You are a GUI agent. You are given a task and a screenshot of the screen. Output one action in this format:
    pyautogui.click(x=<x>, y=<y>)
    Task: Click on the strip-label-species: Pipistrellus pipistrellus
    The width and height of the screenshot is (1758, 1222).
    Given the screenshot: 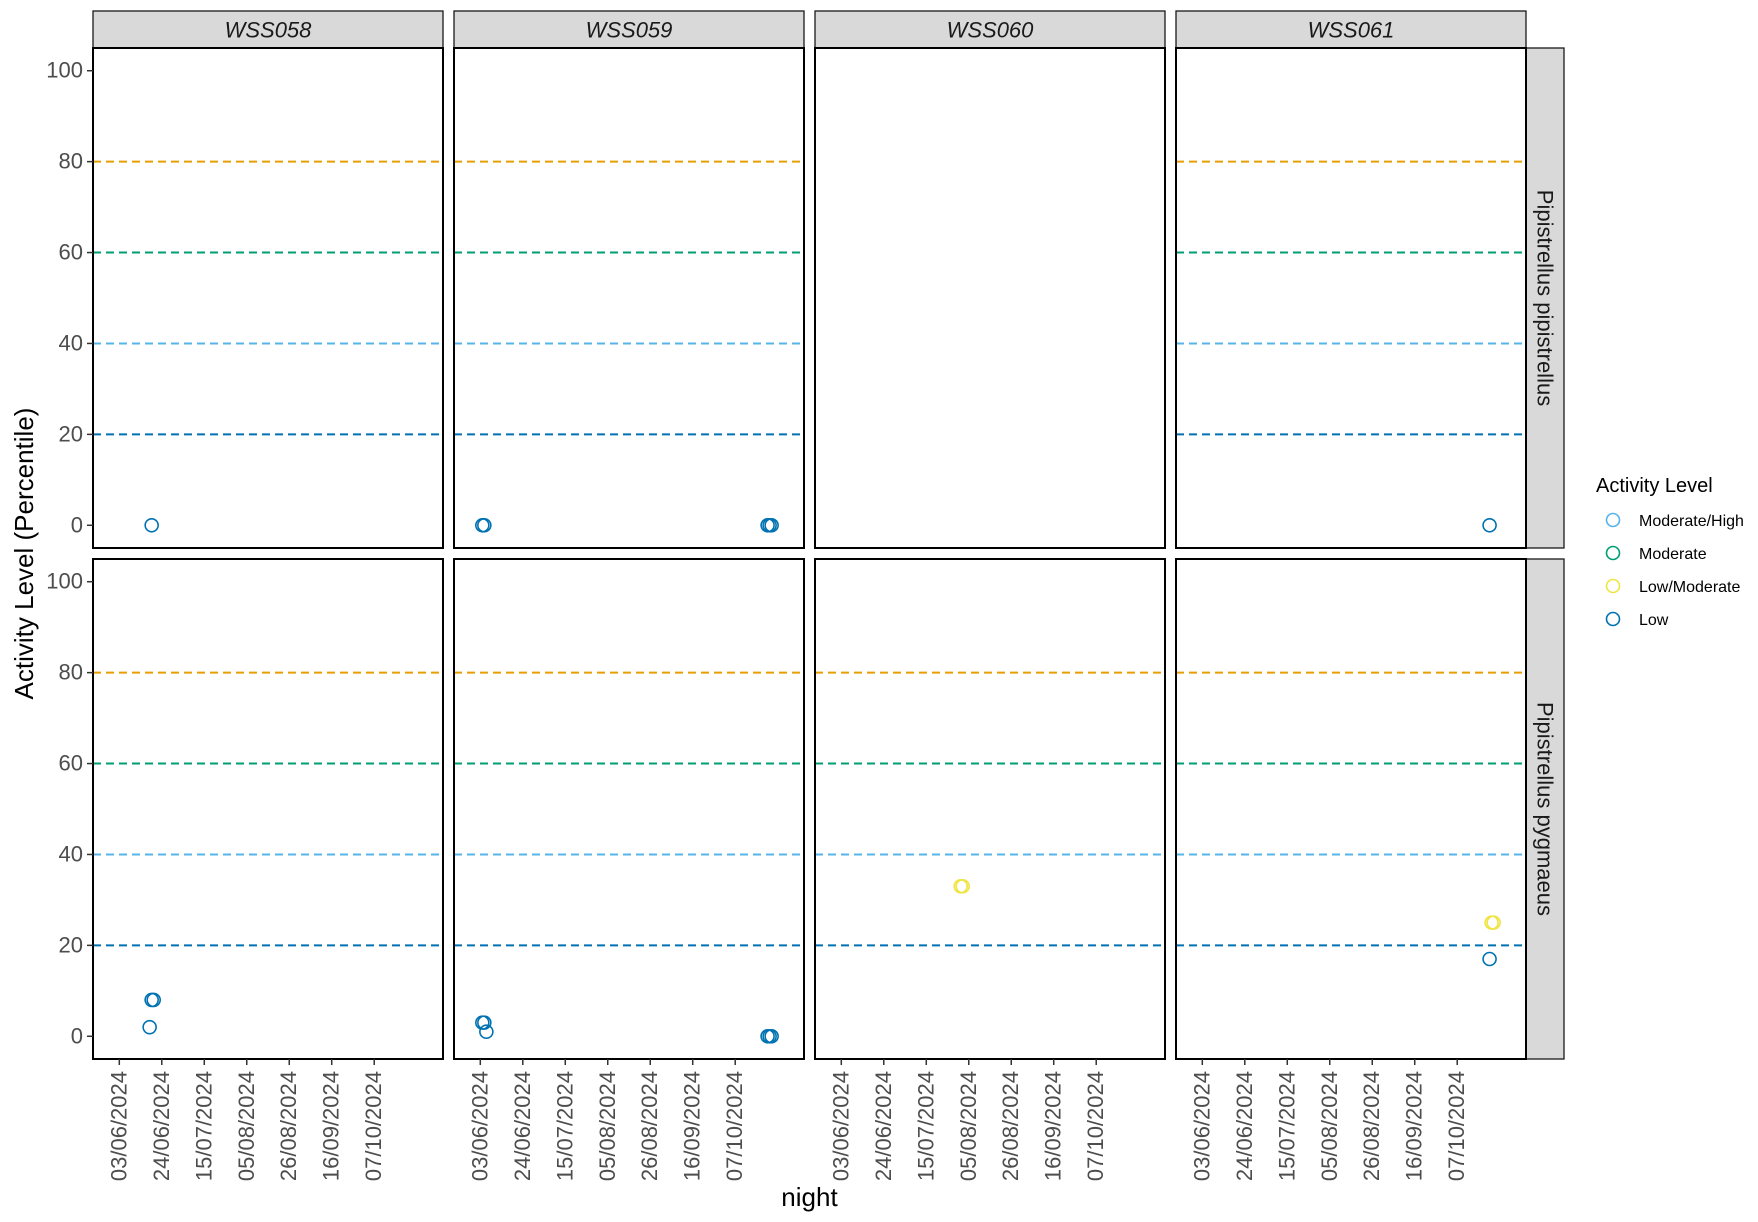 What is the action you would take?
    pyautogui.click(x=1545, y=298)
    